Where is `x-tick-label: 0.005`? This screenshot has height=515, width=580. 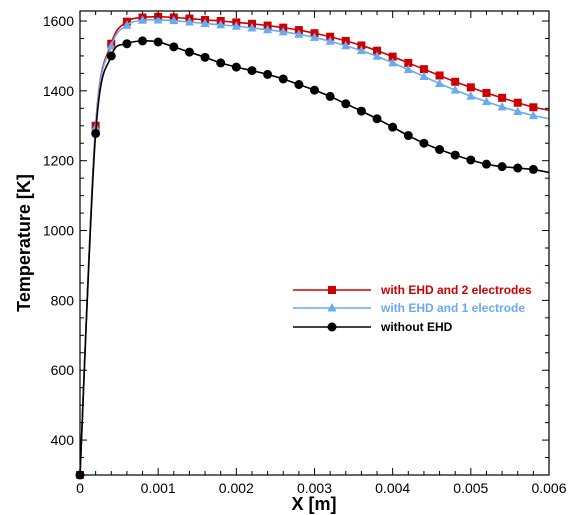 x-tick-label: 0.005 is located at coordinates (470, 488).